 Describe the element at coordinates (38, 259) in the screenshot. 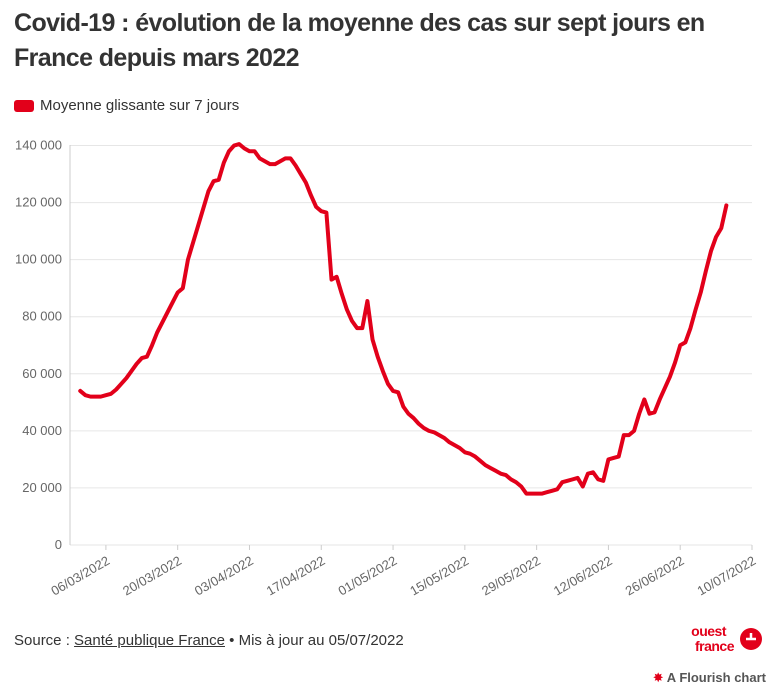

I see `y-tick-label: 100 000` at that location.